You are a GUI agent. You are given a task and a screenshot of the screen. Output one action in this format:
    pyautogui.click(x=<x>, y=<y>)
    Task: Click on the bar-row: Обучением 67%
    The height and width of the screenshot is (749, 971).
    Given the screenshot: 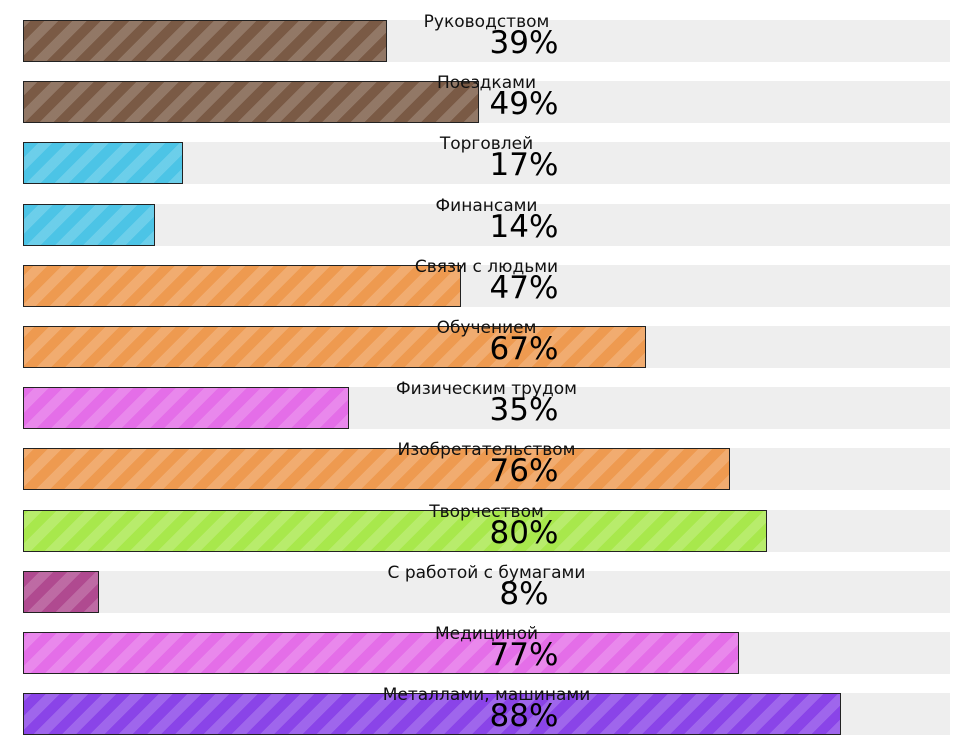 What is the action you would take?
    pyautogui.click(x=486, y=348)
    